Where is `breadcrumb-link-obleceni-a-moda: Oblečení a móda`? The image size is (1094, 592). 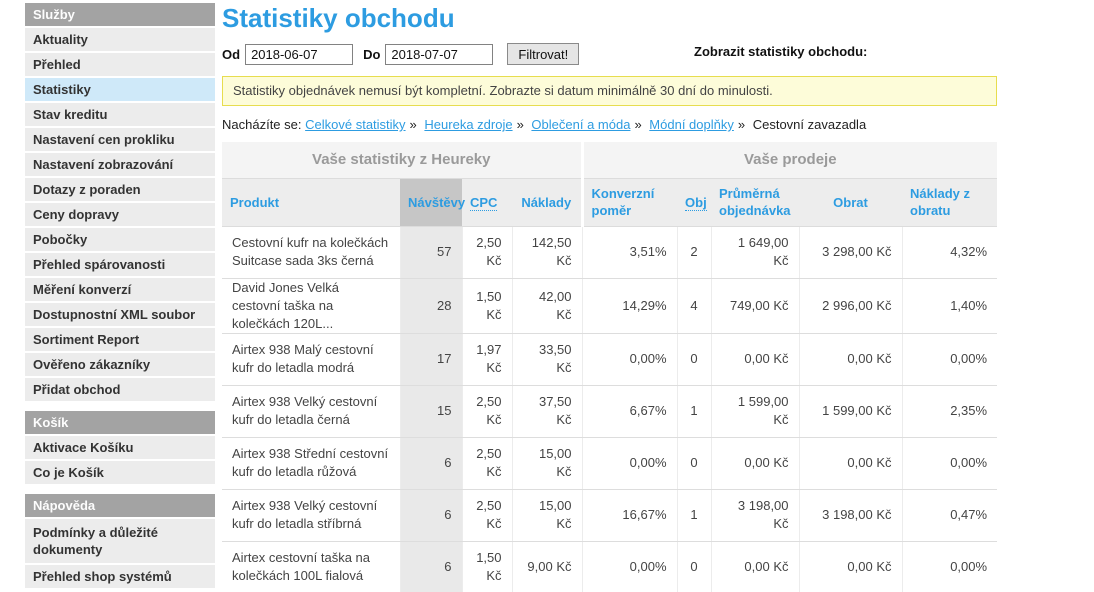
breadcrumb-link-obleceni-a-moda: Oblečení a móda is located at coordinates (581, 124).